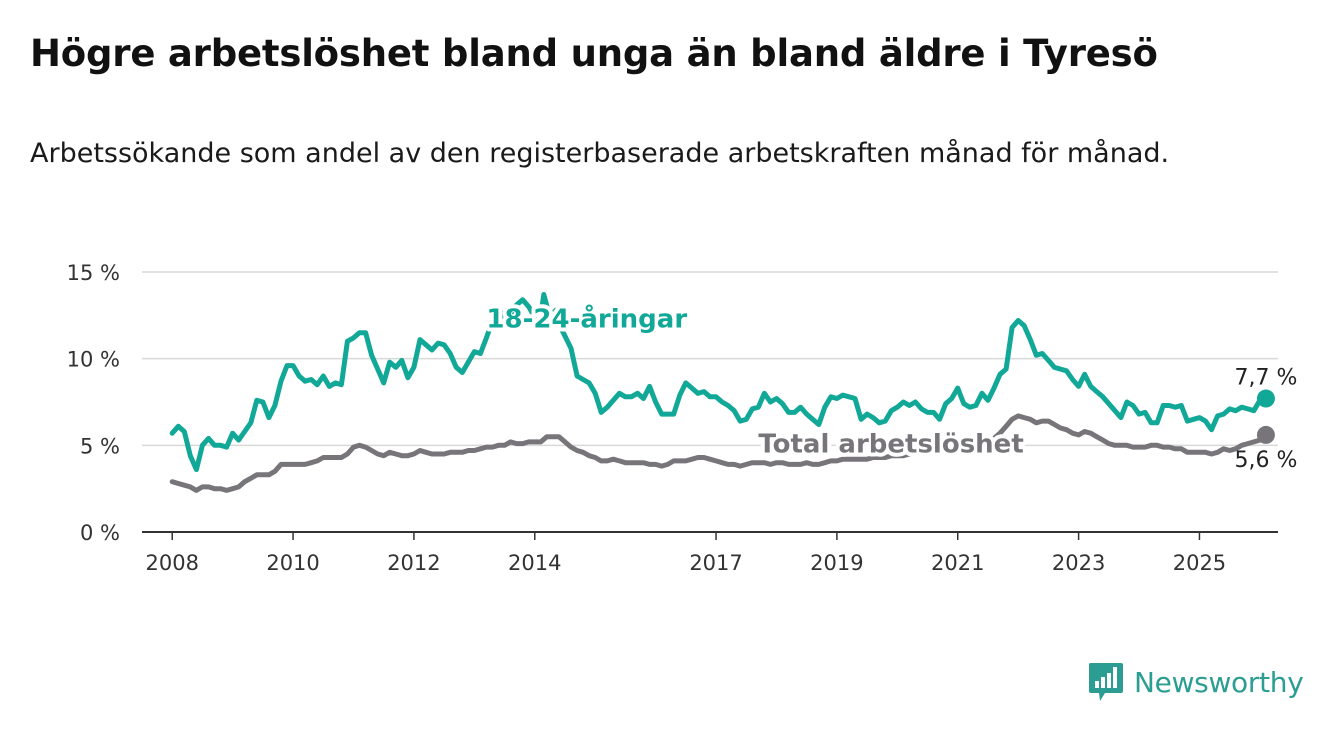 The height and width of the screenshot is (734, 1340). Describe the element at coordinates (93, 403) in the screenshot. I see `y-axis-ticks: 0 % 5 % 10 % 15 %` at that location.